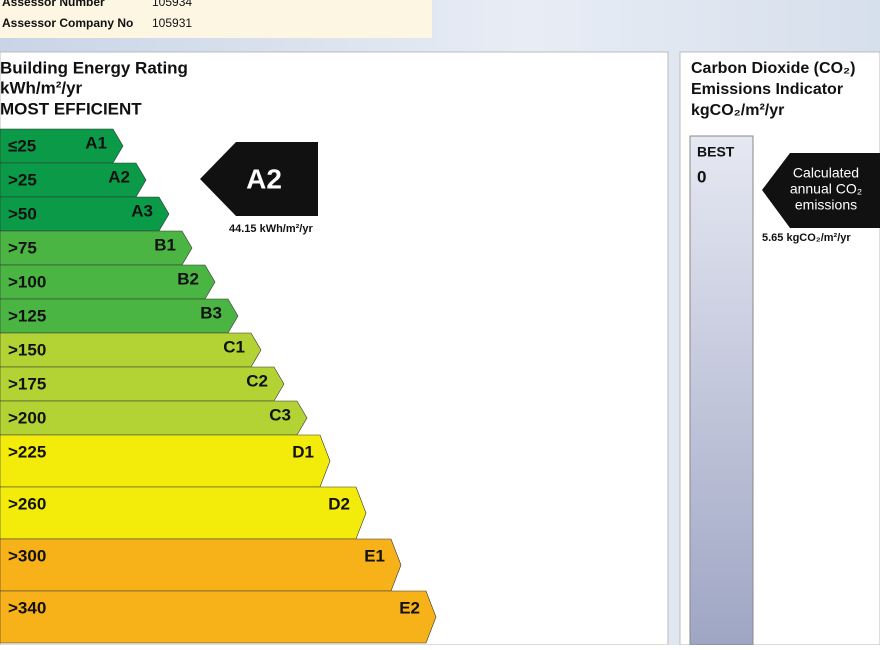  Describe the element at coordinates (773, 68) in the screenshot. I see `co2-title: Carbon Dioxide (CO₂)` at that location.